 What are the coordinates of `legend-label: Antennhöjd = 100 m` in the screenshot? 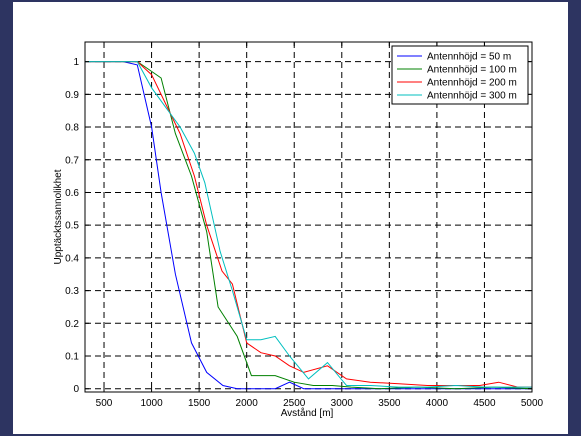 It's located at (472, 70).